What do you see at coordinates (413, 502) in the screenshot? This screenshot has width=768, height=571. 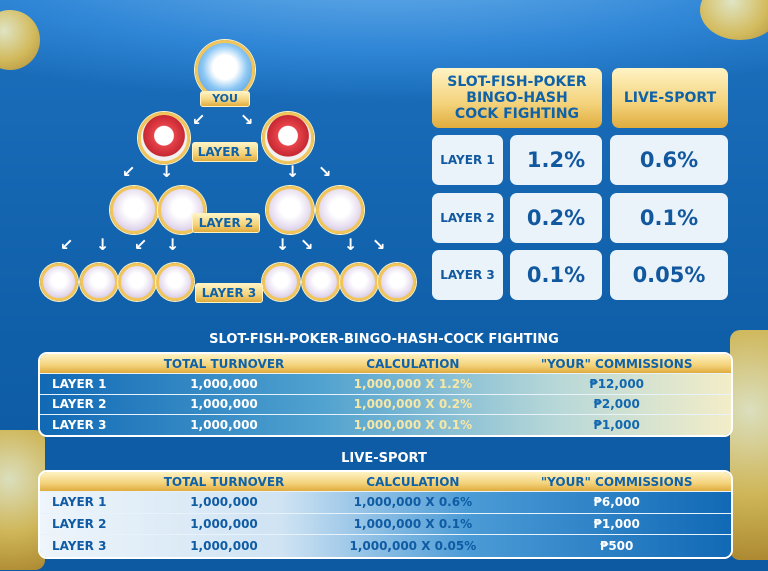 I see `calculation: 1,000,000 X 0.6%` at bounding box center [413, 502].